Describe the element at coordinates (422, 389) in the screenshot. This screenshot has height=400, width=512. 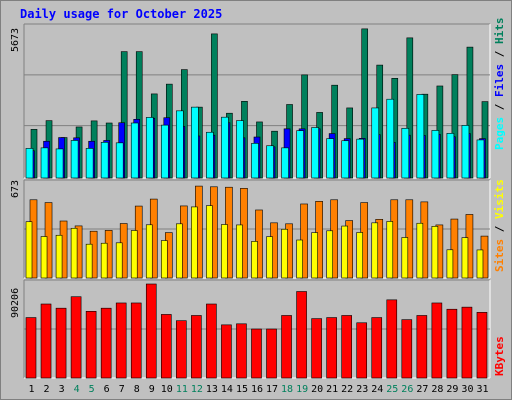
I see `x-tick-label: 27` at that location.